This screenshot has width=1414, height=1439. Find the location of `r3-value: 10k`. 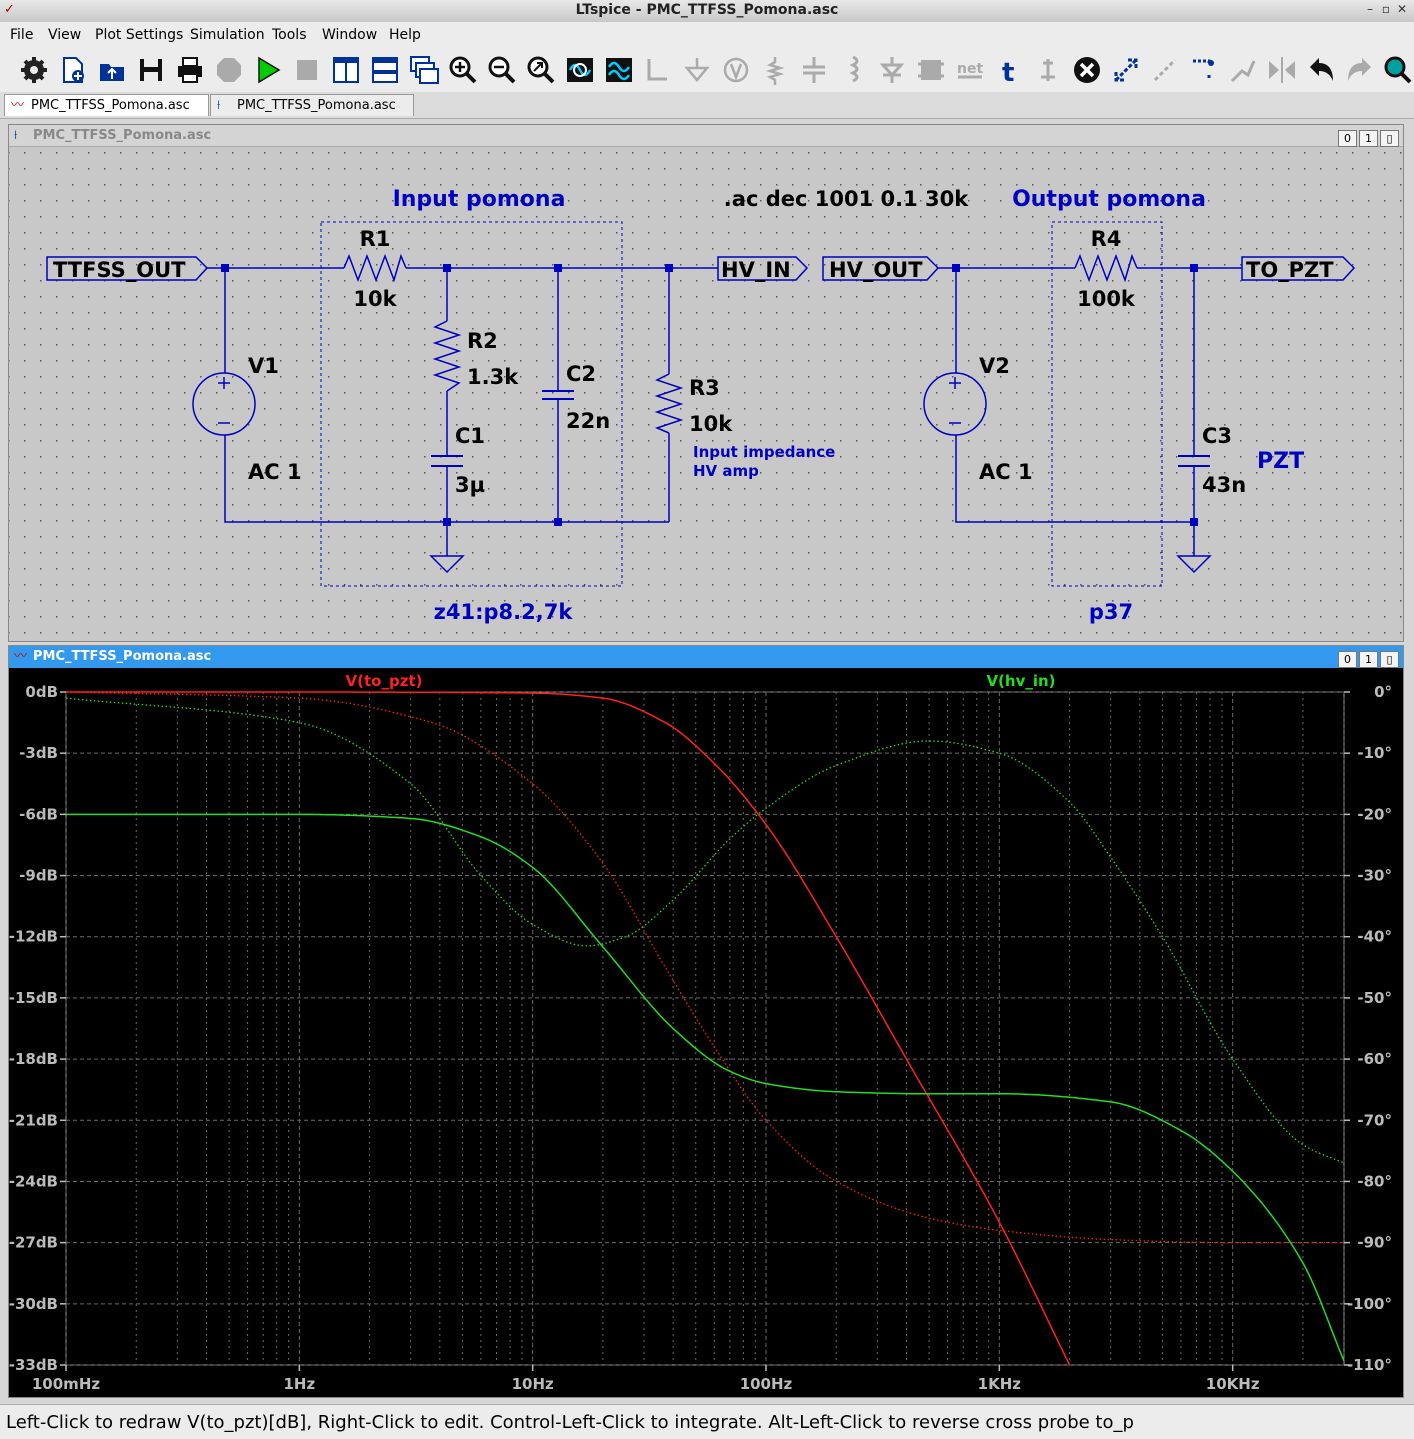

r3-value: 10k is located at coordinates (711, 424).